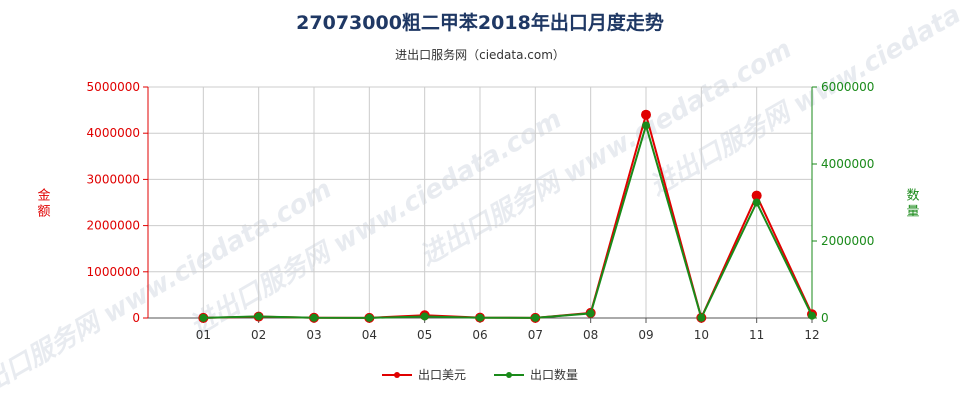 This screenshot has height=400, width=960. Describe the element at coordinates (396, 375) in the screenshot. I see `legend-swatch-usd` at that location.